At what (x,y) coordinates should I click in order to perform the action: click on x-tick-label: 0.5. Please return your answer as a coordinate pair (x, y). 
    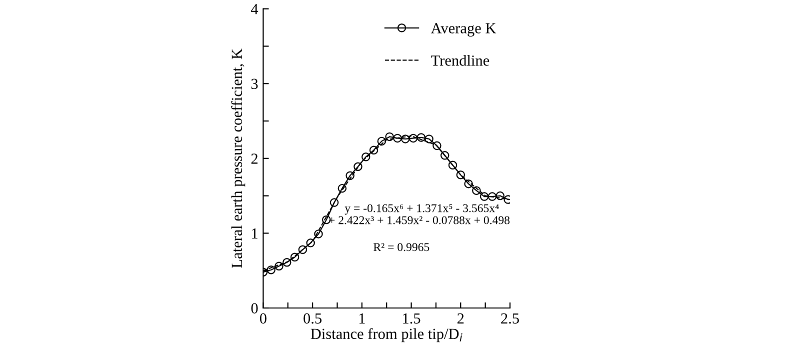
    Looking at the image, I should click on (313, 318).